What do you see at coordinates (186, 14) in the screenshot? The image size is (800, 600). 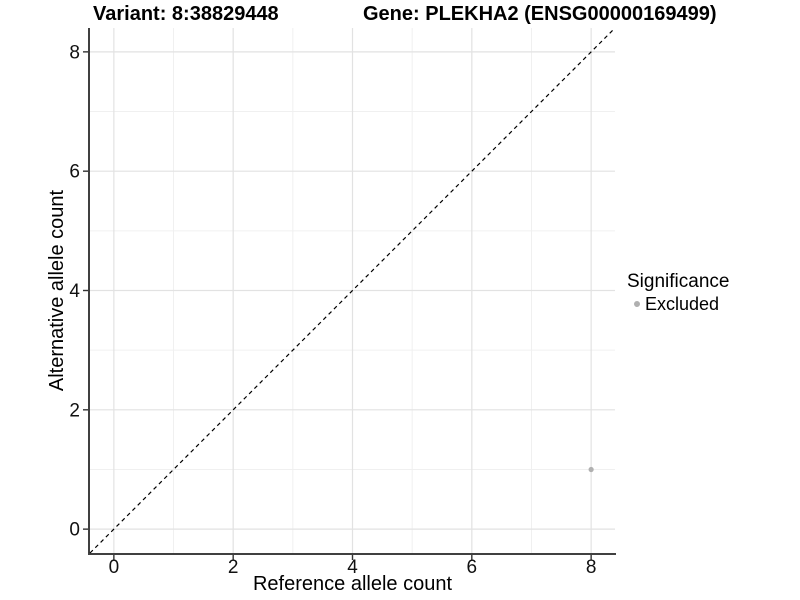 I see `variant-title: Variant: 8:38829448` at bounding box center [186, 14].